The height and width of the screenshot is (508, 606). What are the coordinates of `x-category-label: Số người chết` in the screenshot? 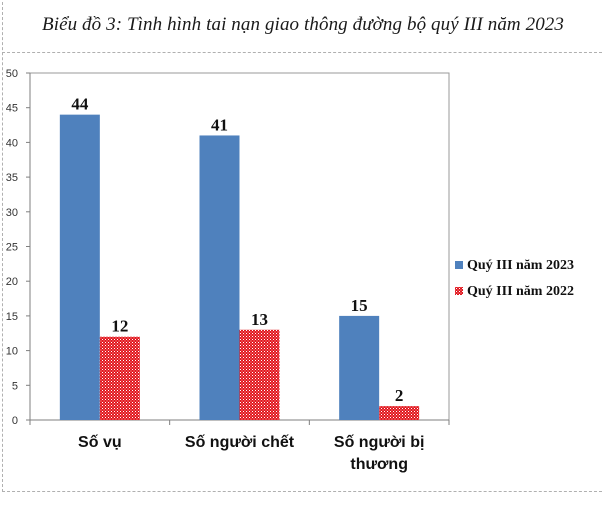 It's located at (240, 442).